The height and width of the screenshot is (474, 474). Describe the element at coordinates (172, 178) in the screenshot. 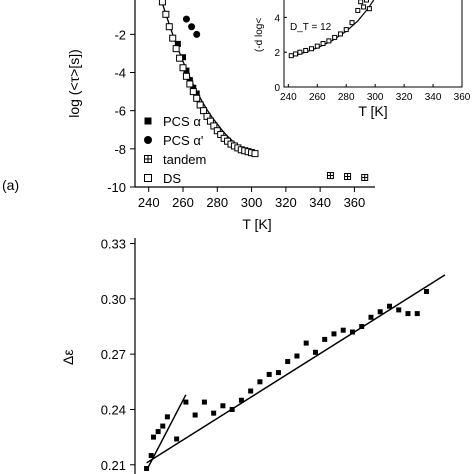

I see `legend-entry: DS` at that location.